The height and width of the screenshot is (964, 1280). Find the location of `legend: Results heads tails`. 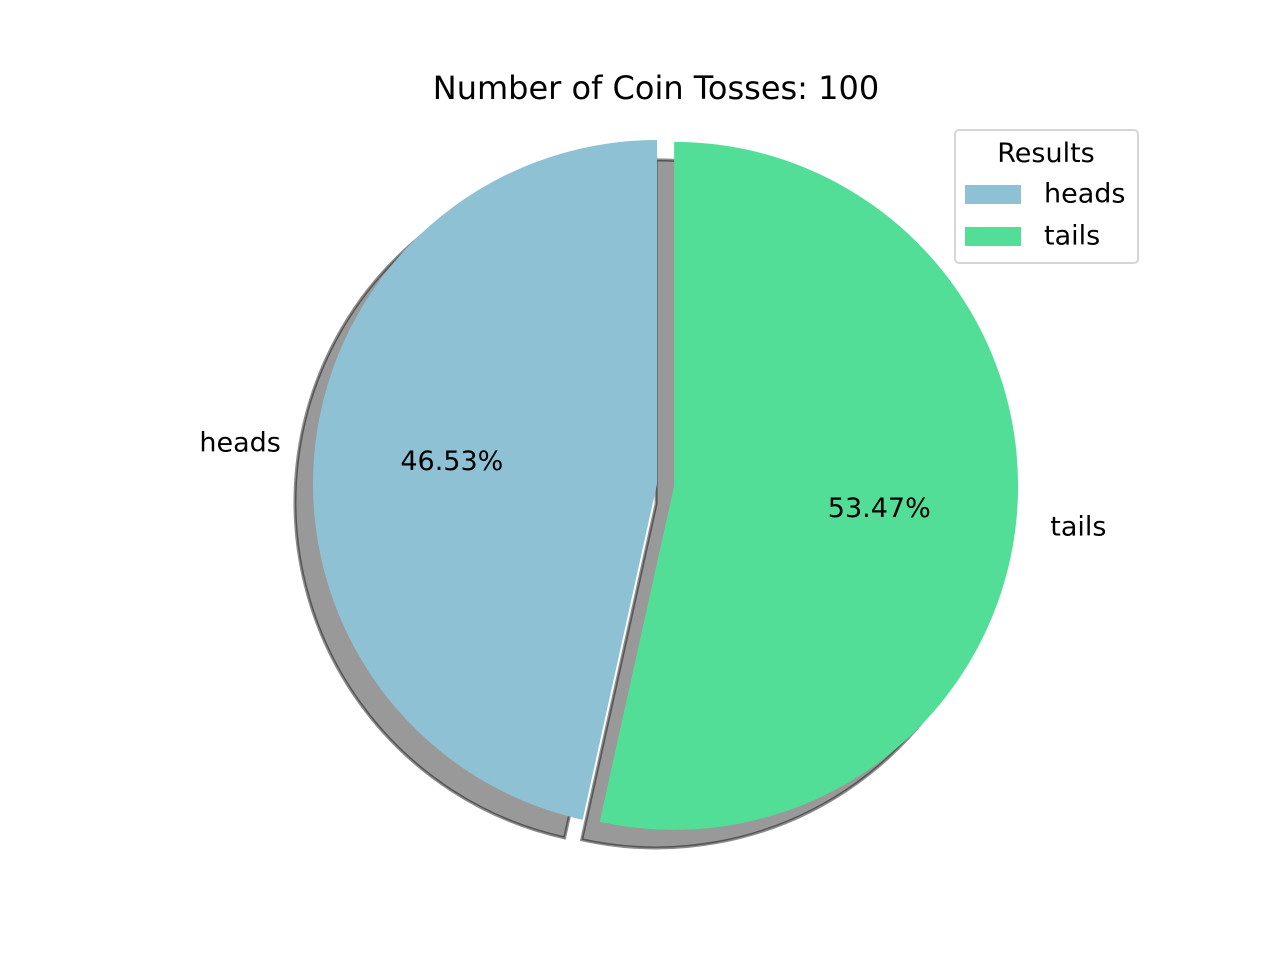

legend: Results heads tails is located at coordinates (1046, 196).